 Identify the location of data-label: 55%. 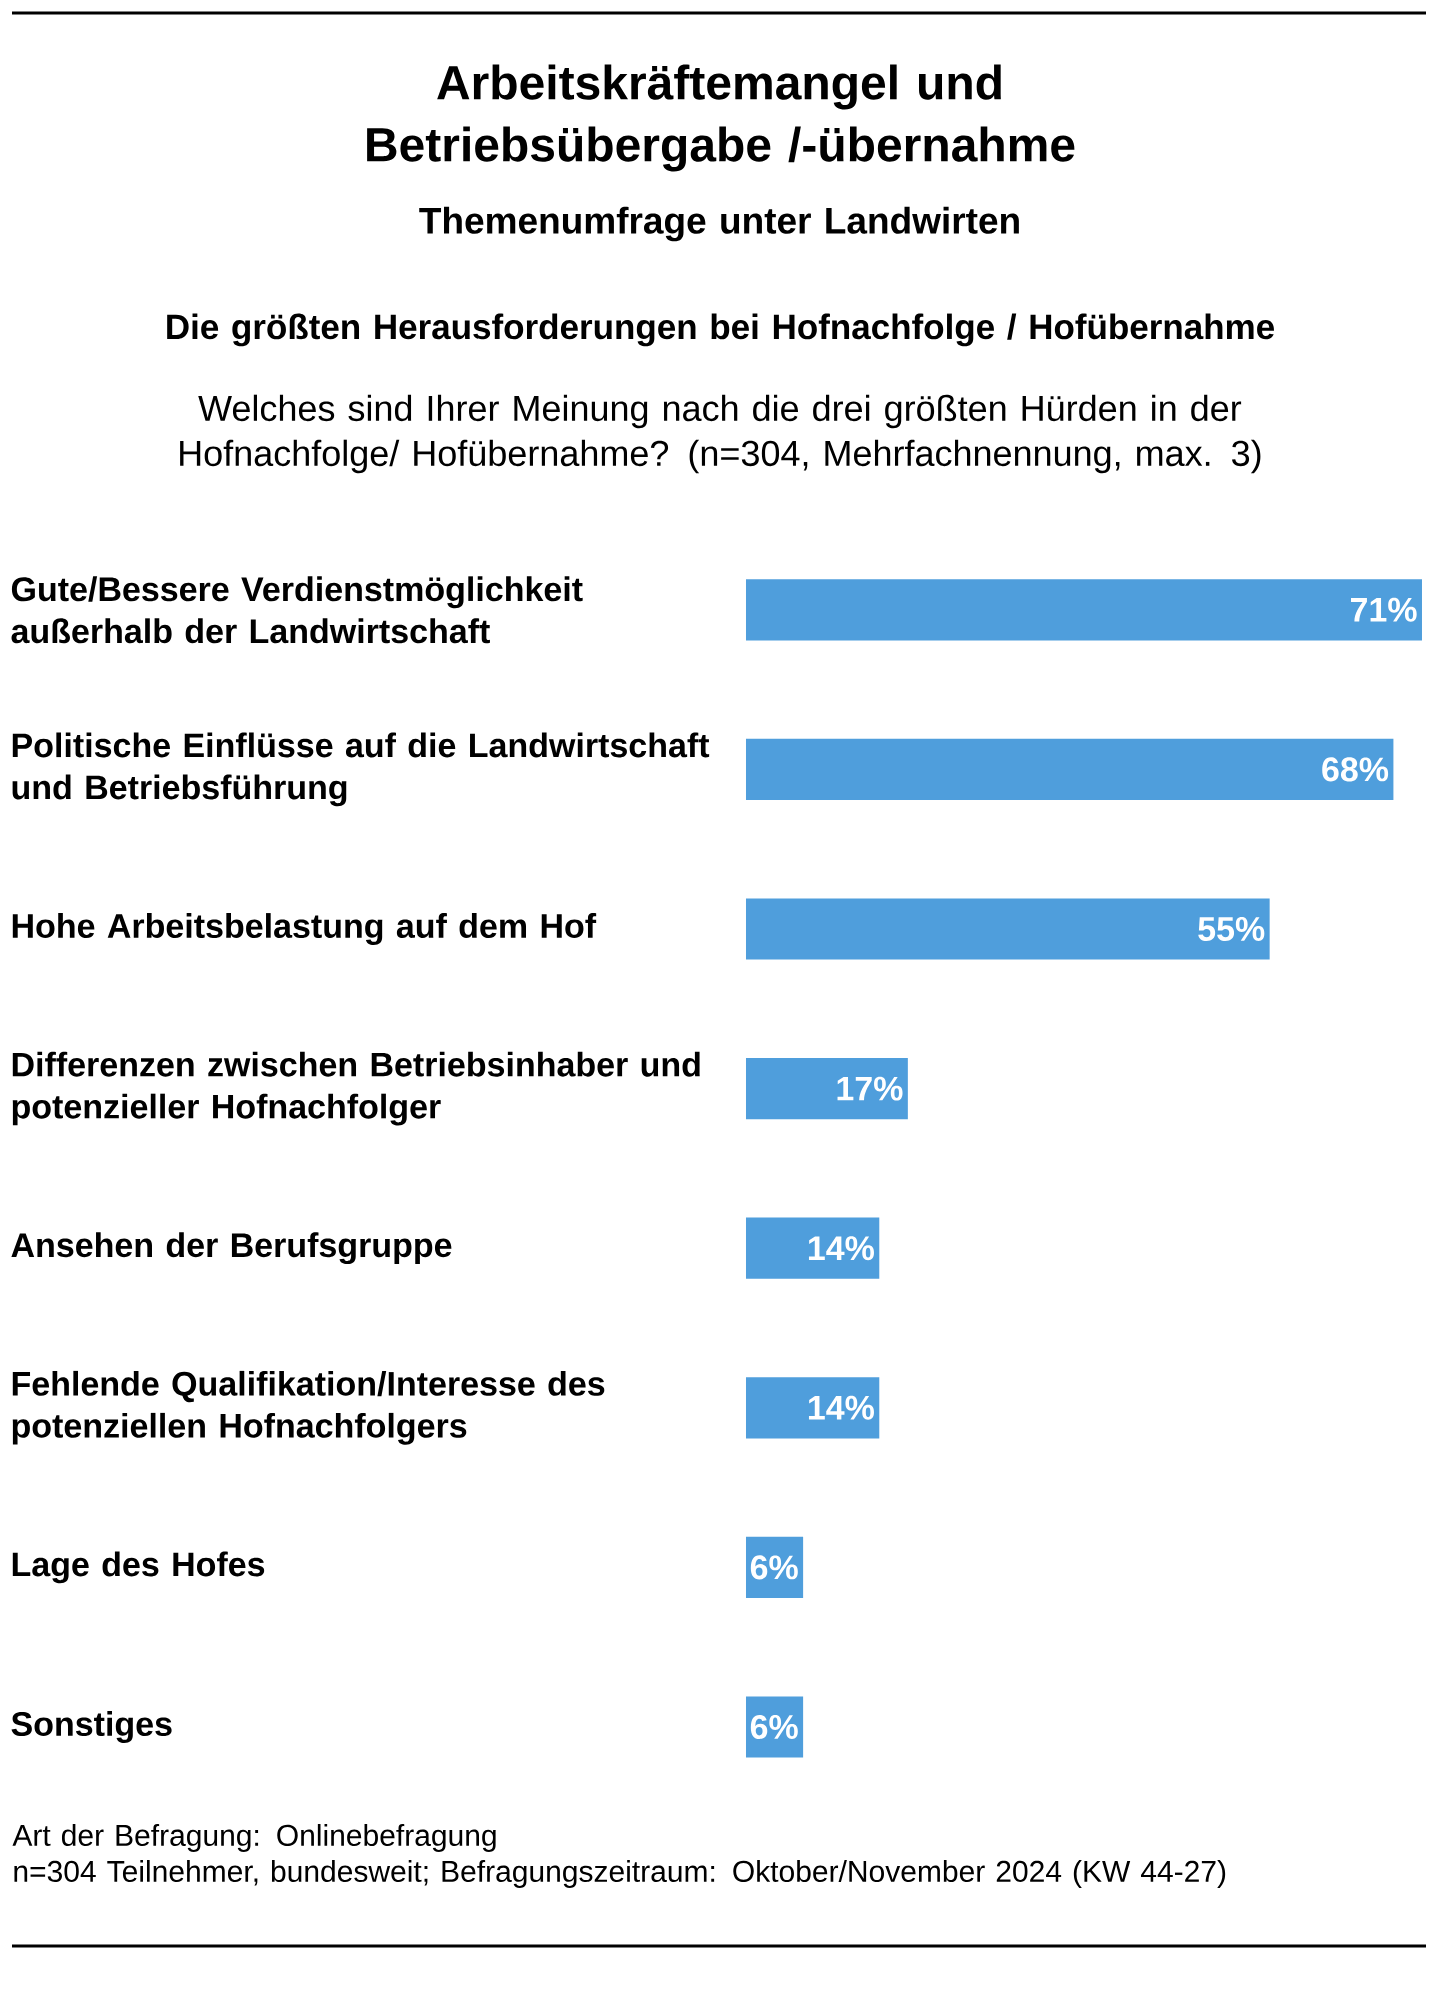
(1231, 929).